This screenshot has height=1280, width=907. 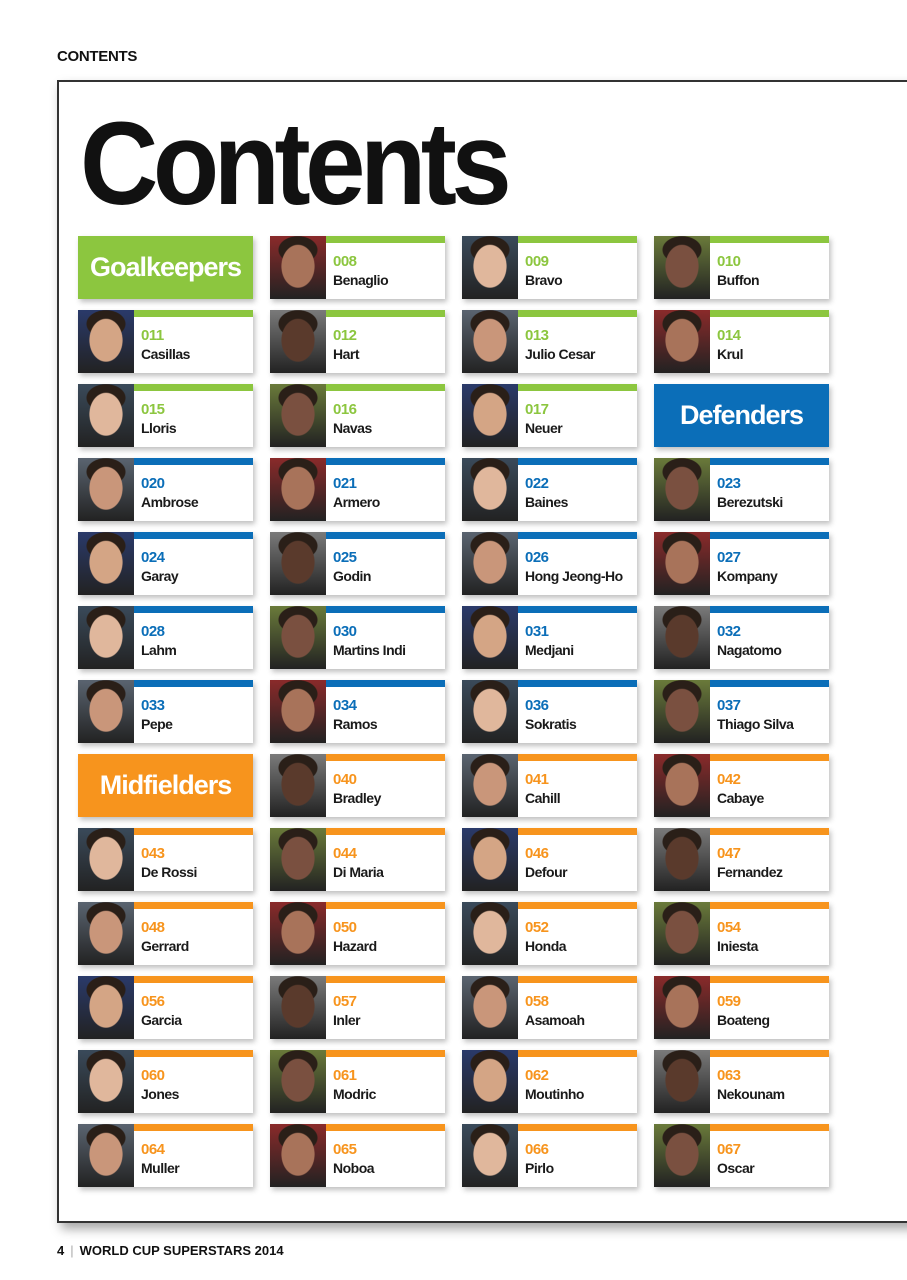 What do you see at coordinates (345, 779) in the screenshot?
I see `page-number: 040` at bounding box center [345, 779].